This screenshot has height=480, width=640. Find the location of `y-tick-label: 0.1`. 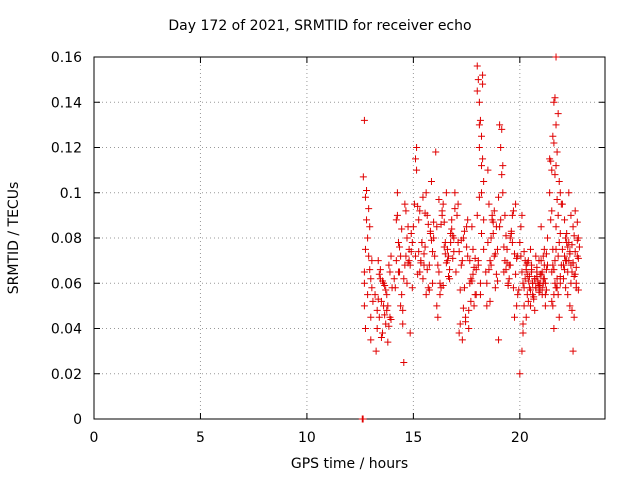

y-tick-label: 0.1 is located at coordinates (71, 194).